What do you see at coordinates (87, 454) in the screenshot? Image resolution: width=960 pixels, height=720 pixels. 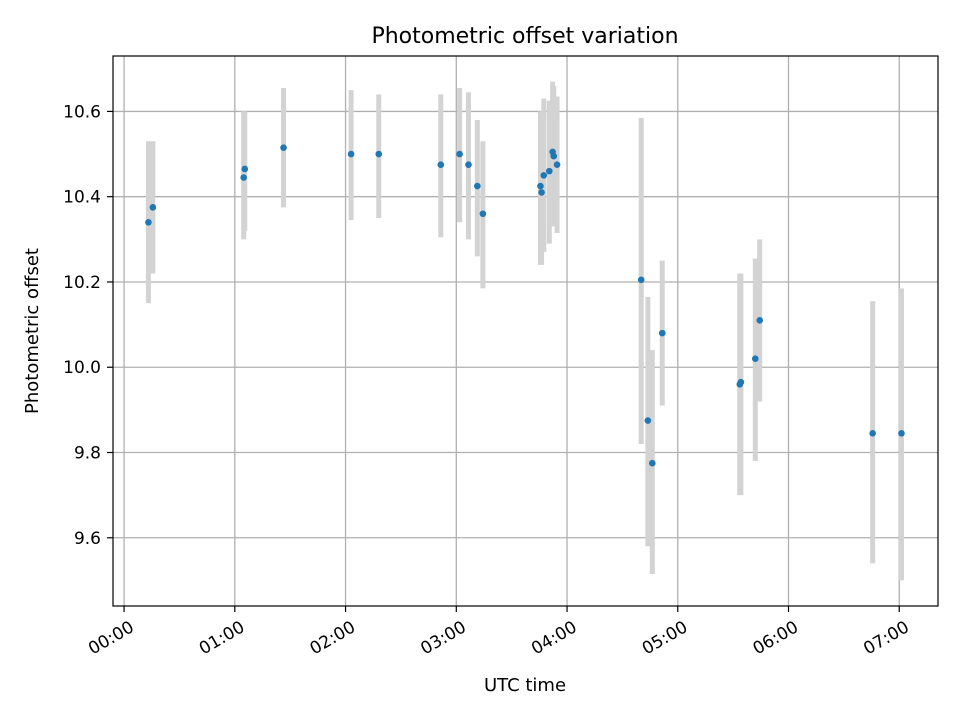 I see `y-tick-label: 9.8` at bounding box center [87, 454].